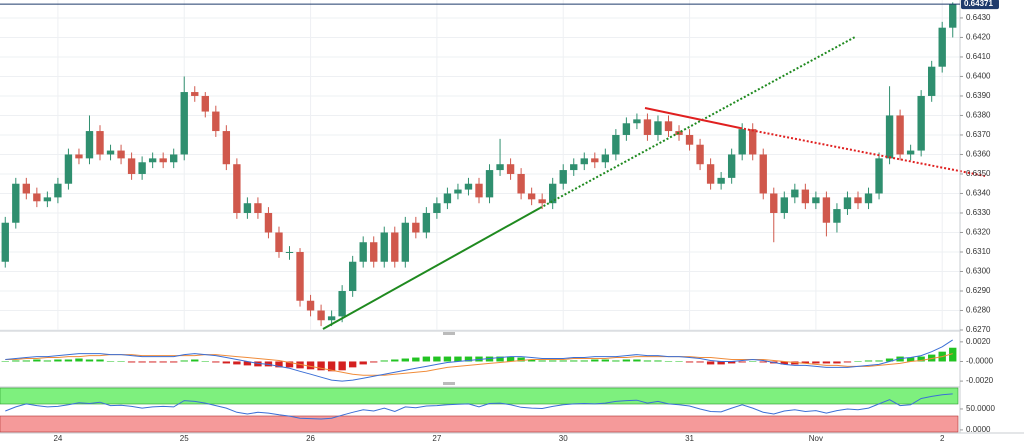  I want to click on x-tick-label: 2, so click(942, 438).